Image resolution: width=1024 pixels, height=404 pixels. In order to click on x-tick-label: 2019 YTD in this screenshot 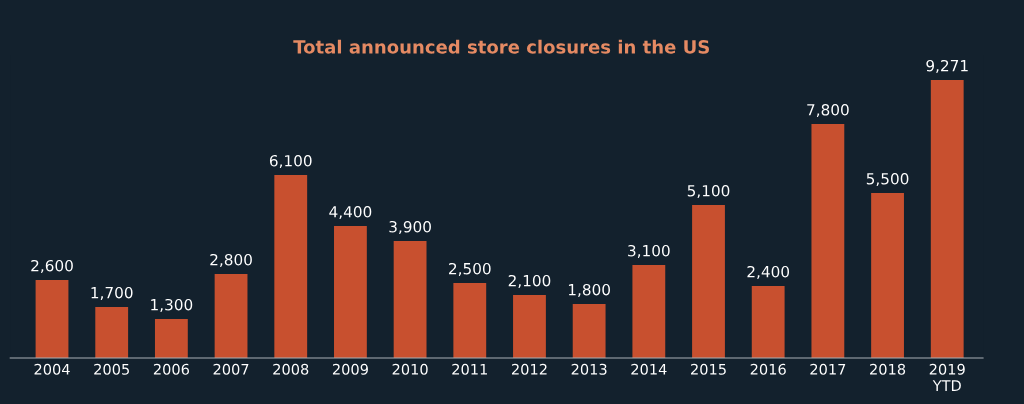, I will do `click(947, 377)`.